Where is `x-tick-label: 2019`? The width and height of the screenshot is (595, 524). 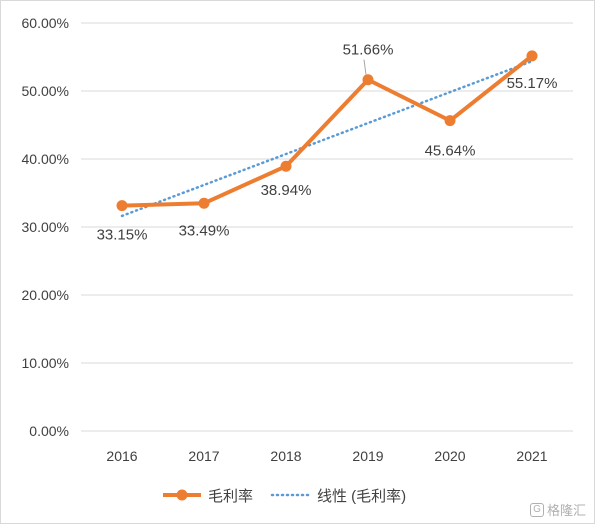 x-tick-label: 2019 is located at coordinates (367, 456).